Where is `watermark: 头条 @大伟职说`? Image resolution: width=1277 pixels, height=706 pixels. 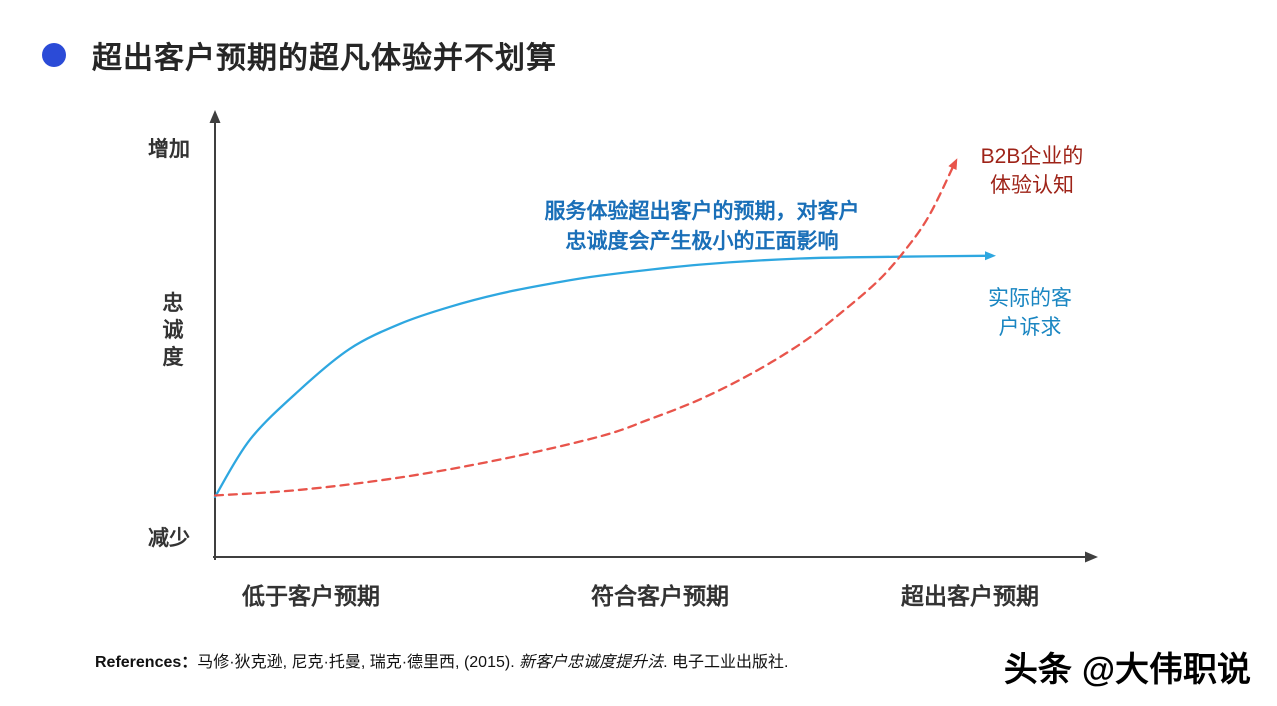
watermark: 头条 @大伟职说 is located at coordinates (1127, 666).